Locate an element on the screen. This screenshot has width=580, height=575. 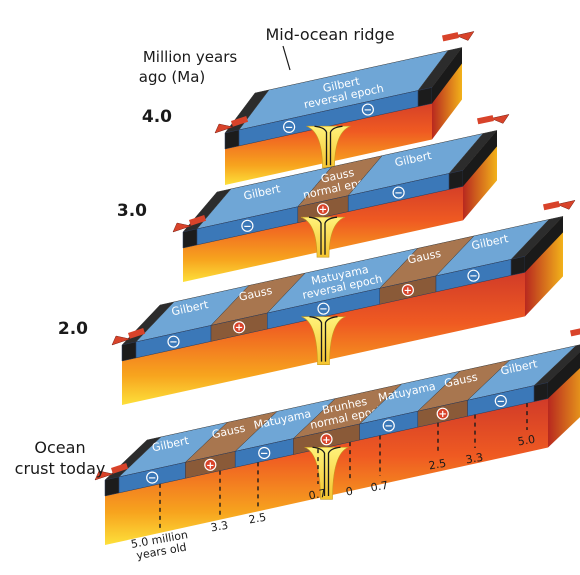
ridge-pointer-line is located at coordinates (286, 58).